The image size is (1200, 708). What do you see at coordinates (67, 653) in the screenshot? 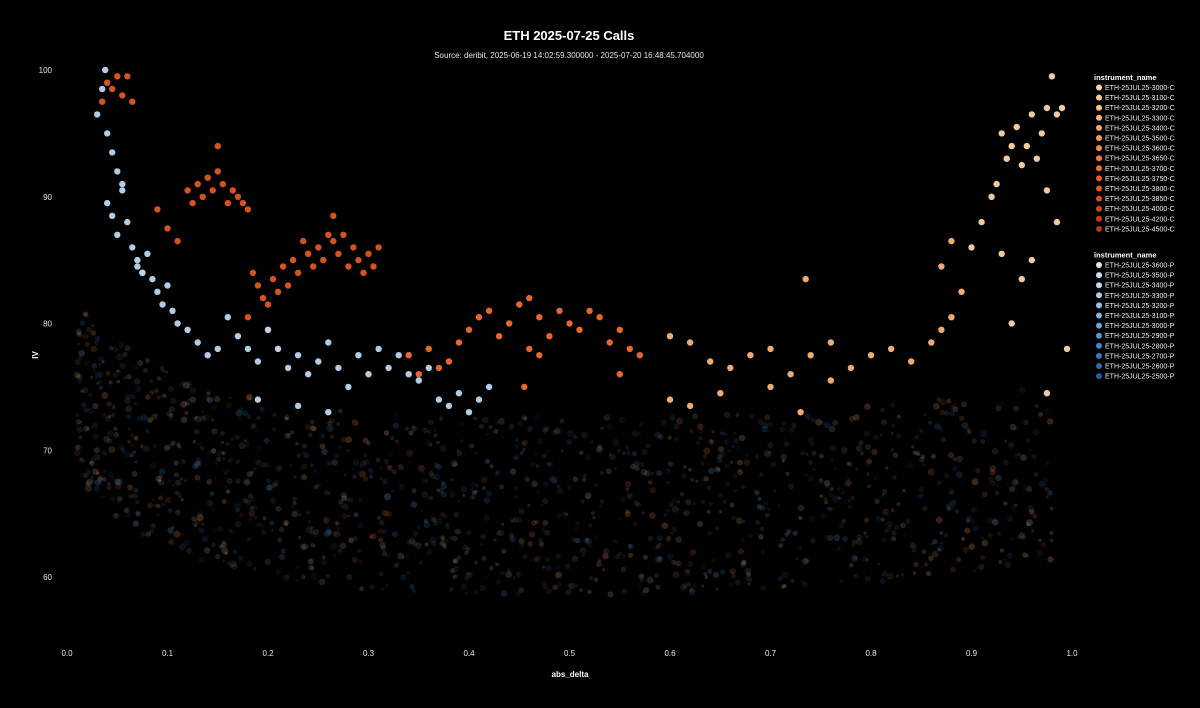
I see `x-tick-label: 0.0` at bounding box center [67, 653].